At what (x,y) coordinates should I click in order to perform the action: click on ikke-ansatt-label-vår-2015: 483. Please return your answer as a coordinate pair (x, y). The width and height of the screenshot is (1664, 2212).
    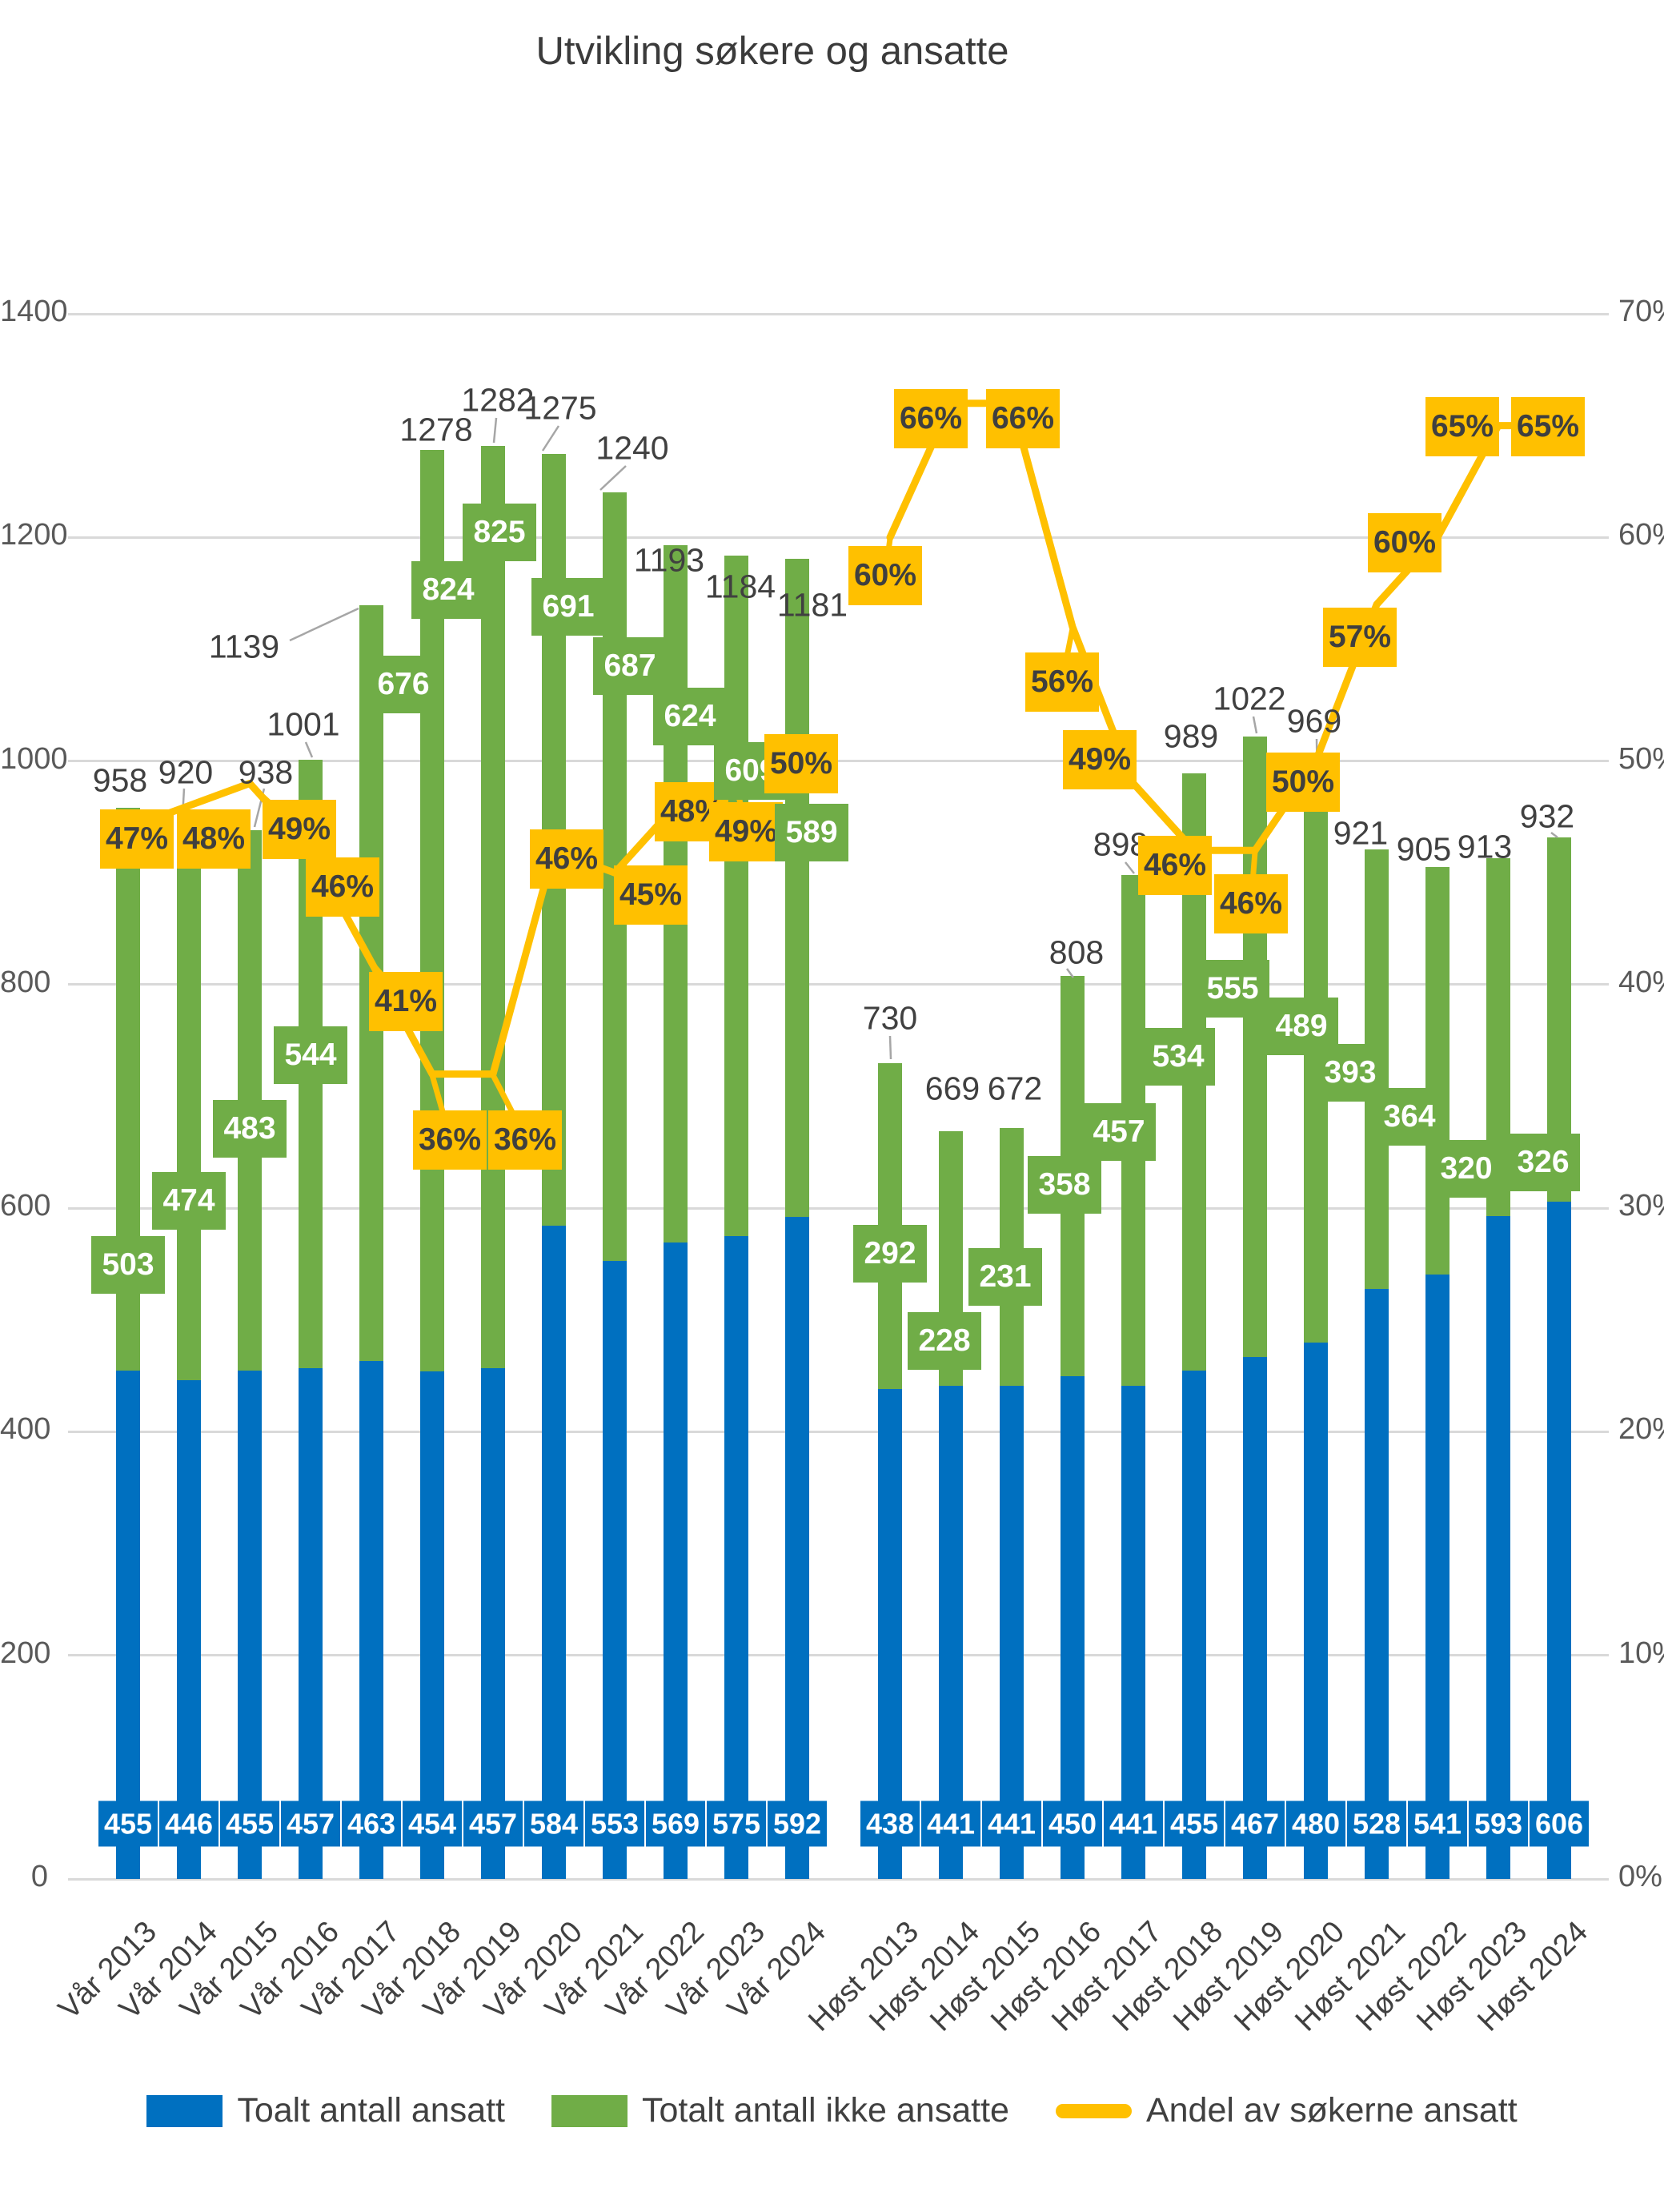
    Looking at the image, I should click on (250, 1129).